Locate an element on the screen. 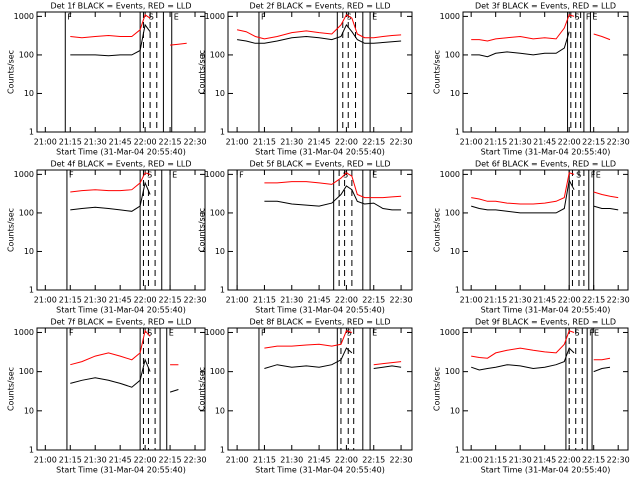 The height and width of the screenshot is (480, 640). panel-title: Det 9f BLACK = Events, RED = LLD is located at coordinates (545, 322).